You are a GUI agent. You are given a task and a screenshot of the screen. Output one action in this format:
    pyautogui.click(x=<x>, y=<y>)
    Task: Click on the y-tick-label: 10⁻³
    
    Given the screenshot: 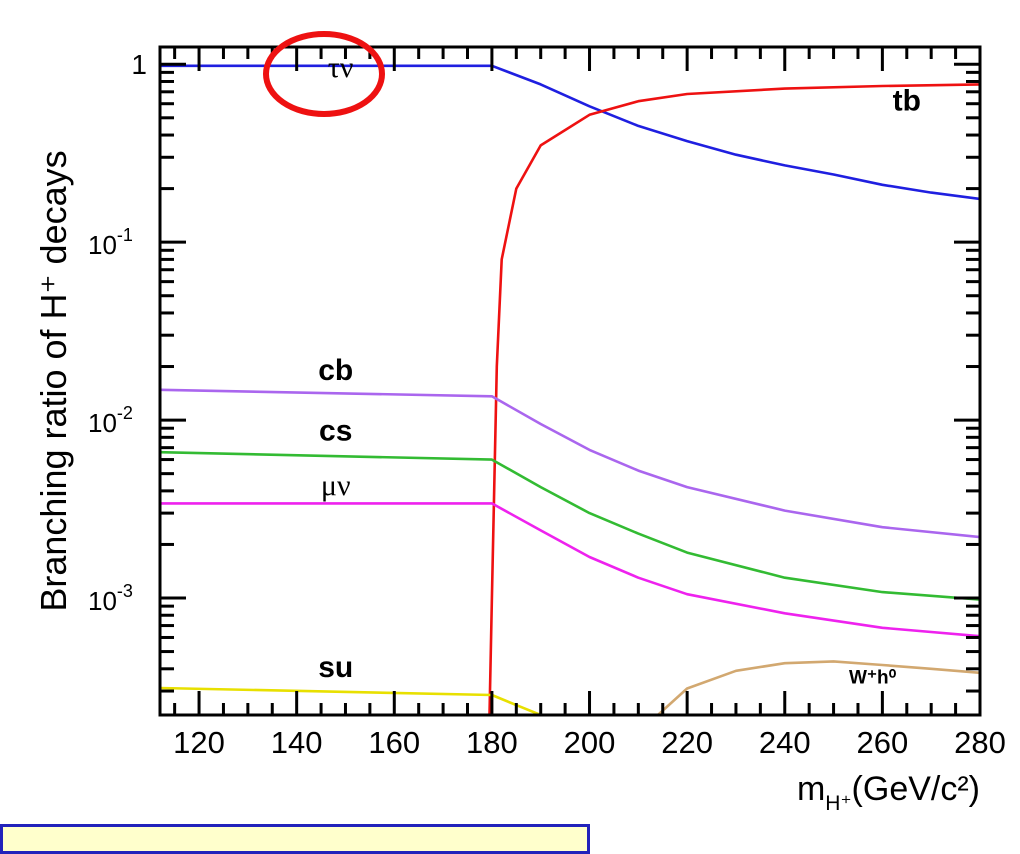 What is the action you would take?
    pyautogui.click(x=110, y=598)
    